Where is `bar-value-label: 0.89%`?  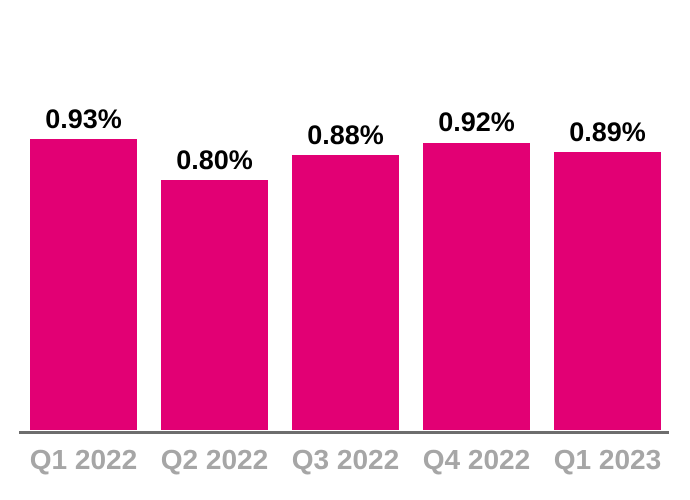 bar-value-label: 0.89% is located at coordinates (607, 131).